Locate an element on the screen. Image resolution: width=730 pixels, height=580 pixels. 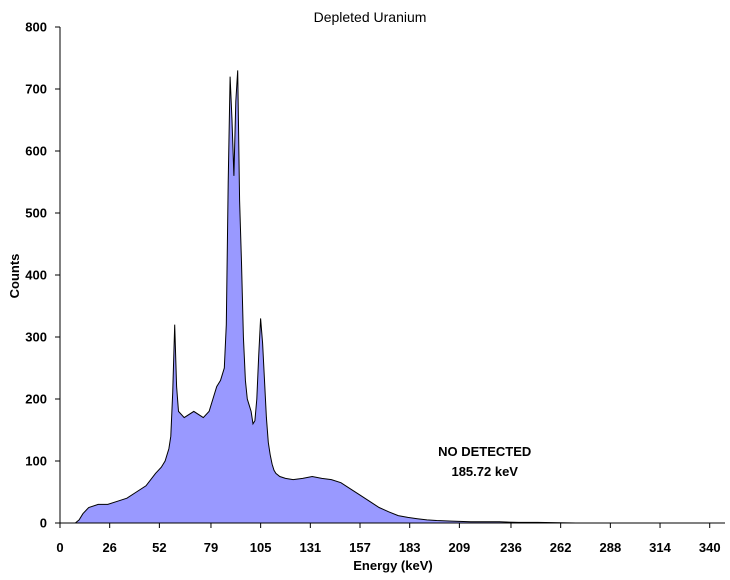
x-tick-label: 209 is located at coordinates (460, 547).